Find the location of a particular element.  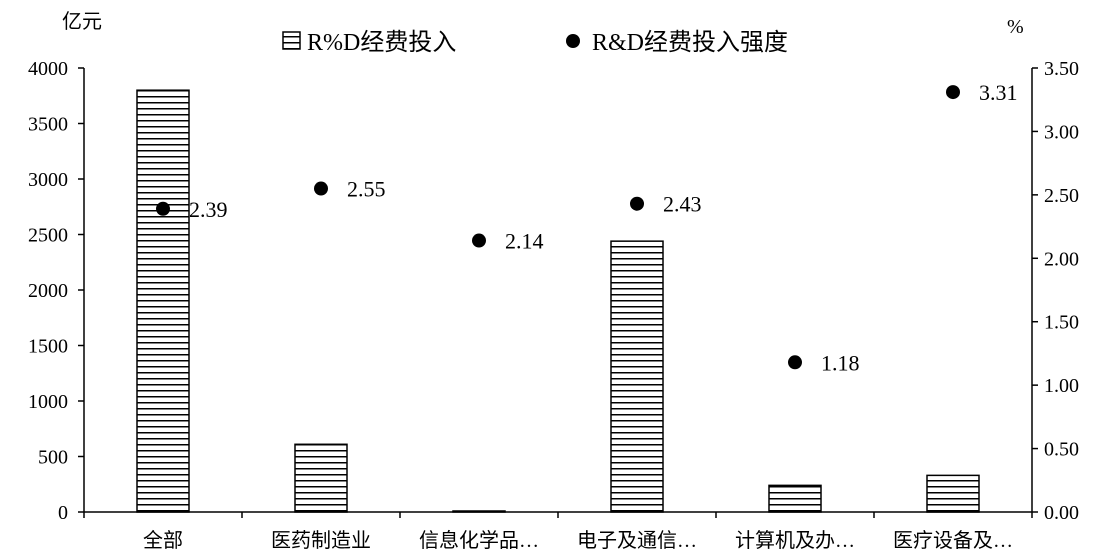

left-tick-label: 1000 is located at coordinates (48, 402).